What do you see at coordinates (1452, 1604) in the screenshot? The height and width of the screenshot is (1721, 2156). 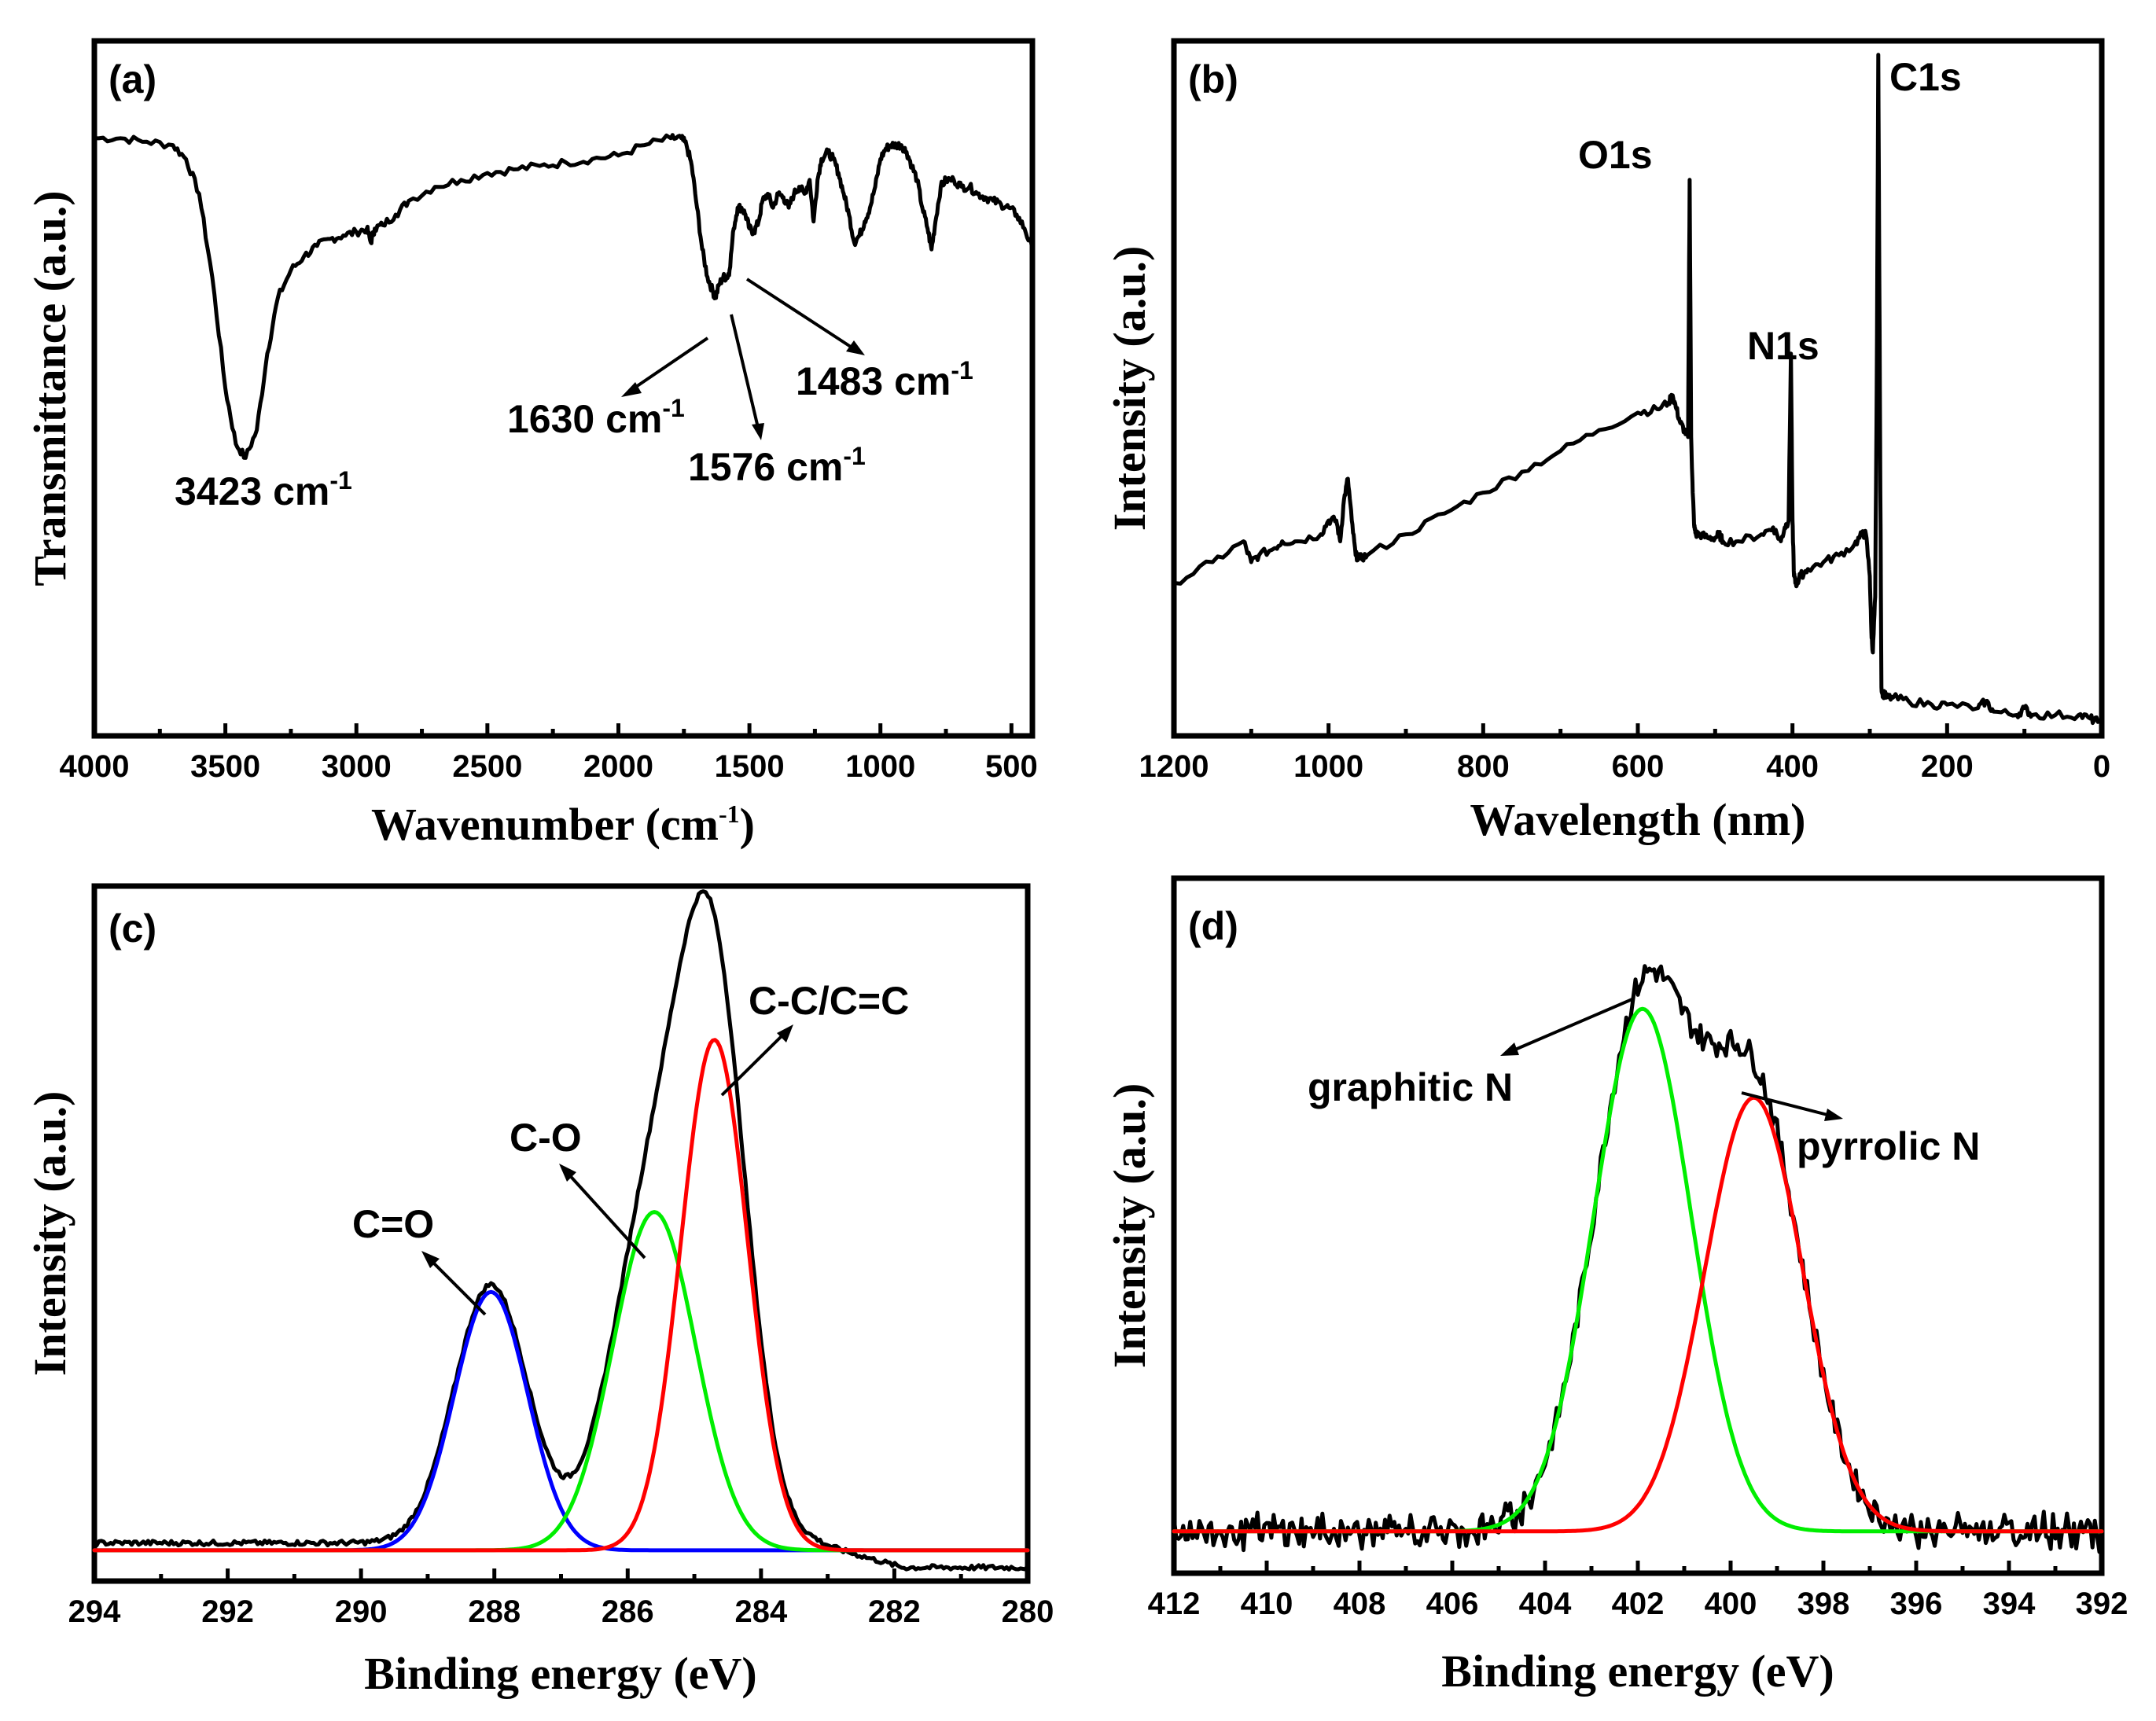 I see `x-tick-label: 406` at bounding box center [1452, 1604].